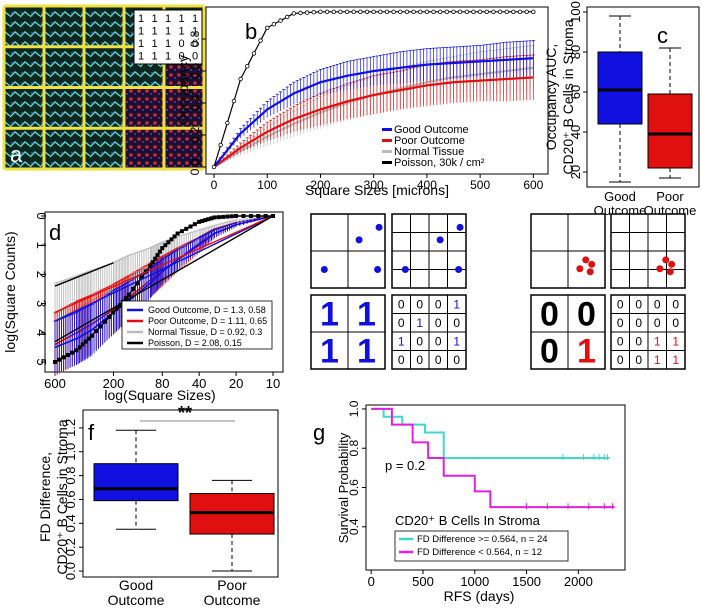  Describe the element at coordinates (319, 432) in the screenshot. I see `panel-g-letter: g` at that location.